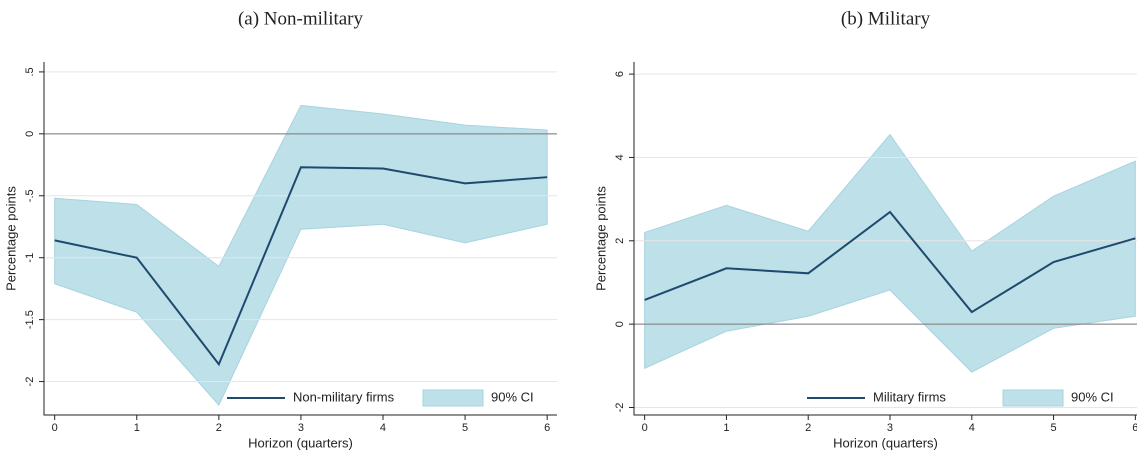 This screenshot has height=456, width=1137. I want to click on legend-label: Non-military firms, so click(344, 396).